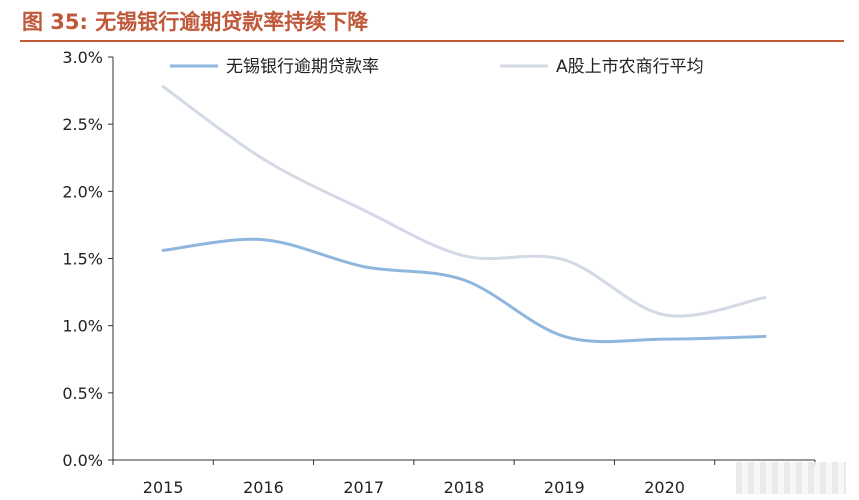 The width and height of the screenshot is (859, 500). What do you see at coordinates (163, 487) in the screenshot?
I see `x-tick-label: 2015` at bounding box center [163, 487].